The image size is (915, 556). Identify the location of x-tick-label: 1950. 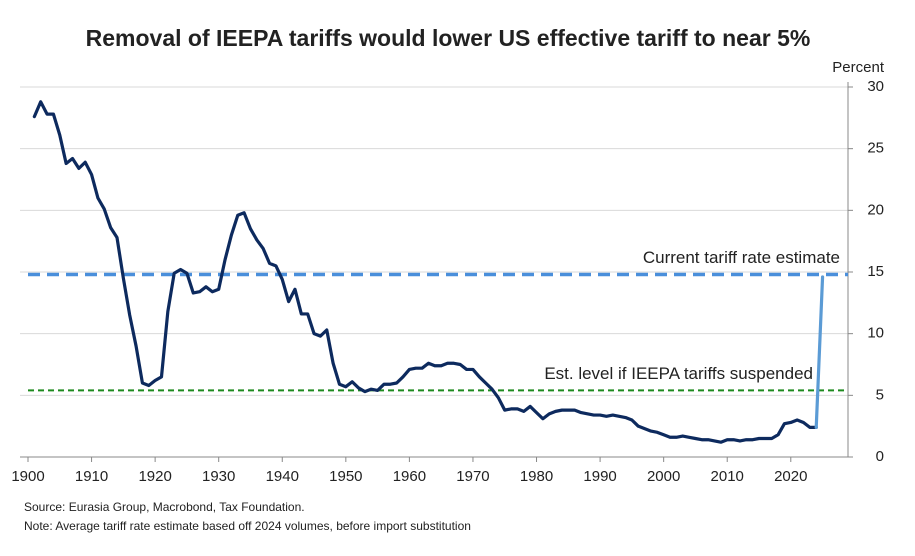
(345, 476).